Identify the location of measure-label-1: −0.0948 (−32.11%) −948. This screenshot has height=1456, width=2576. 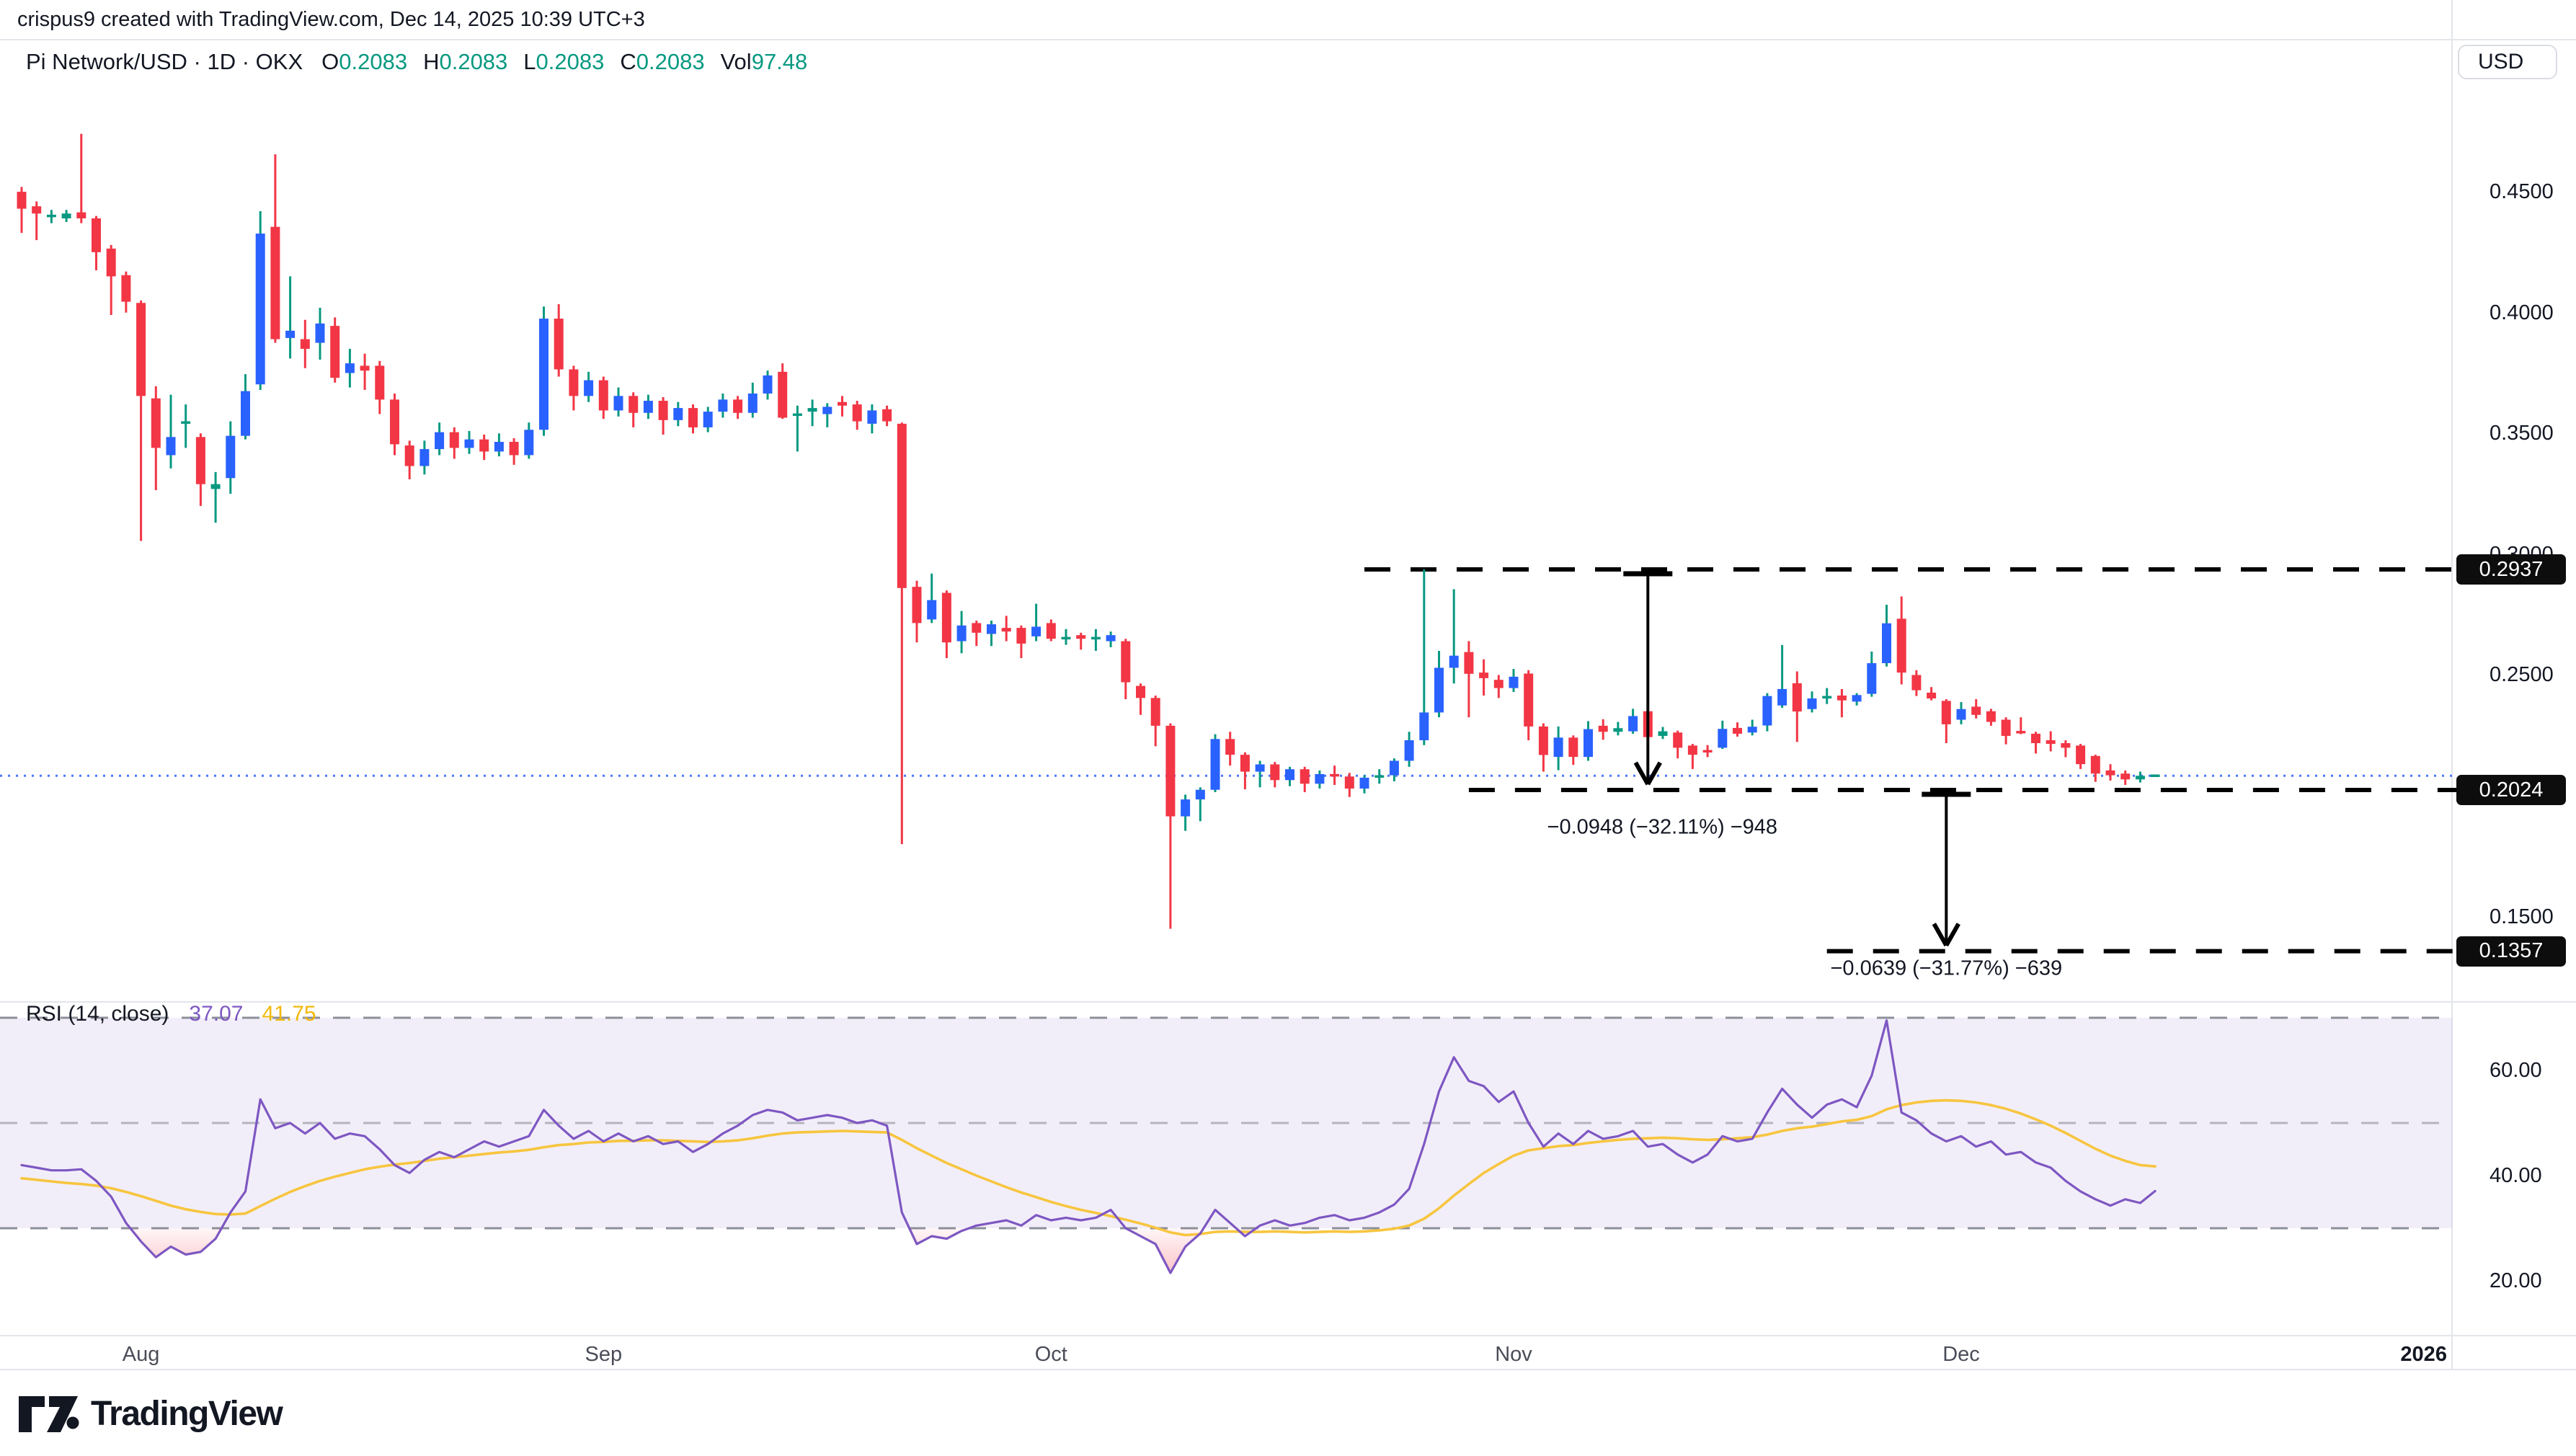
(1662, 827).